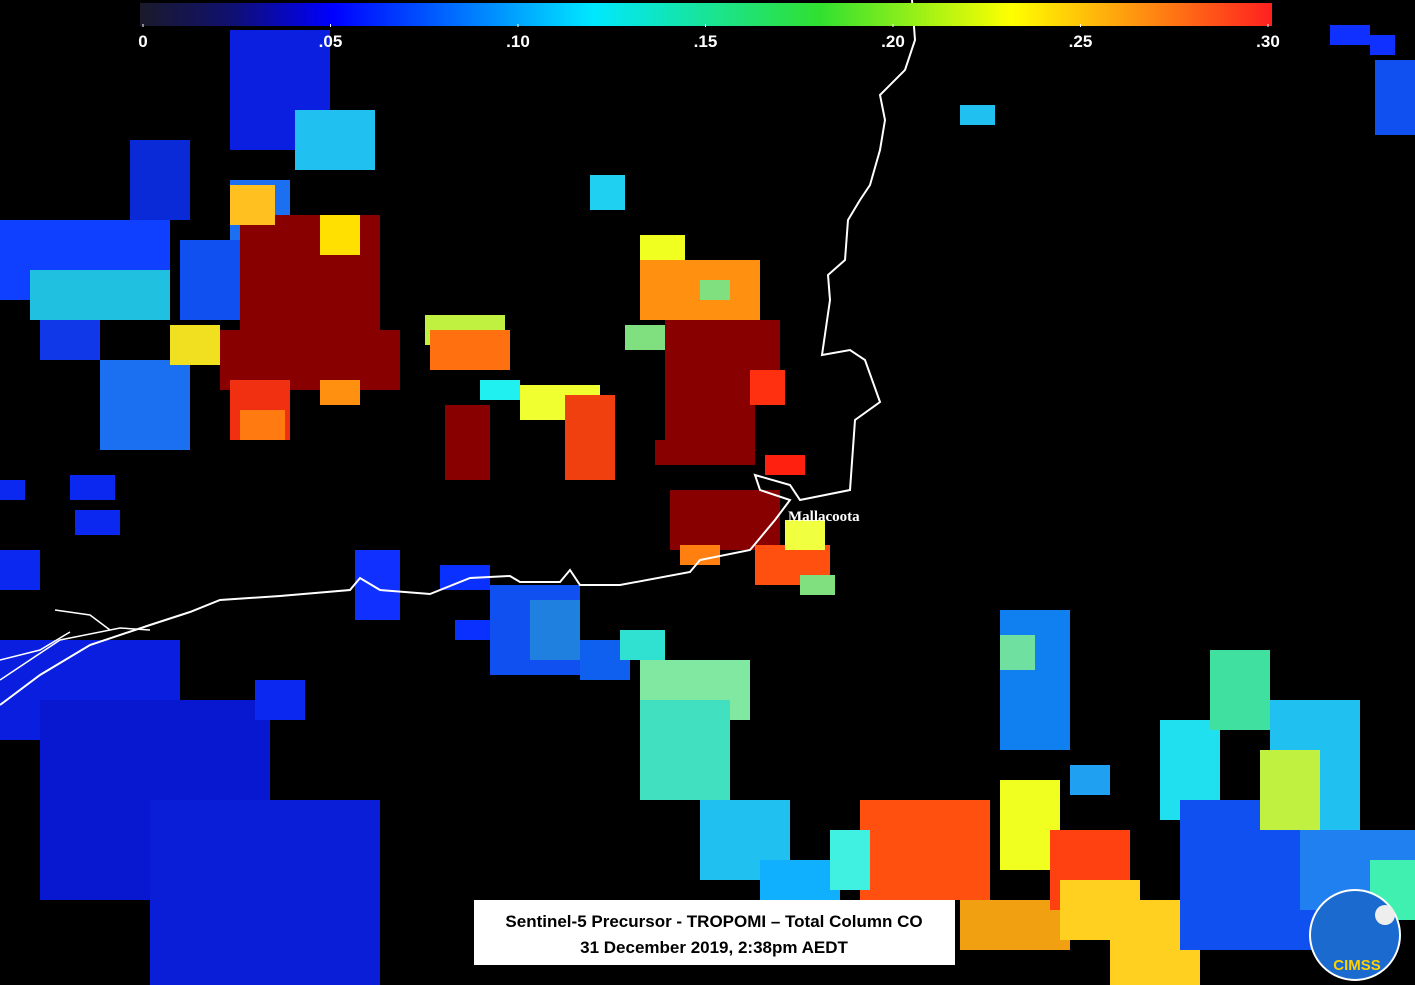 This screenshot has width=1415, height=985. What do you see at coordinates (142, 41) in the screenshot?
I see `colorbar-tick-label: 0` at bounding box center [142, 41].